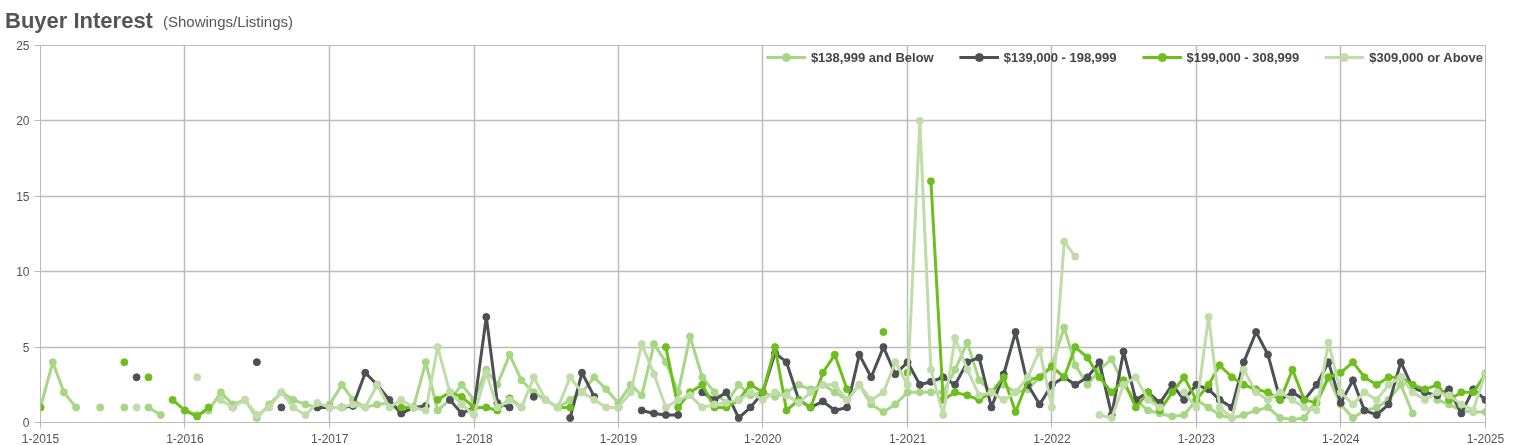  Describe the element at coordinates (23, 121) in the screenshot. I see `y-tick-label: 20` at that location.